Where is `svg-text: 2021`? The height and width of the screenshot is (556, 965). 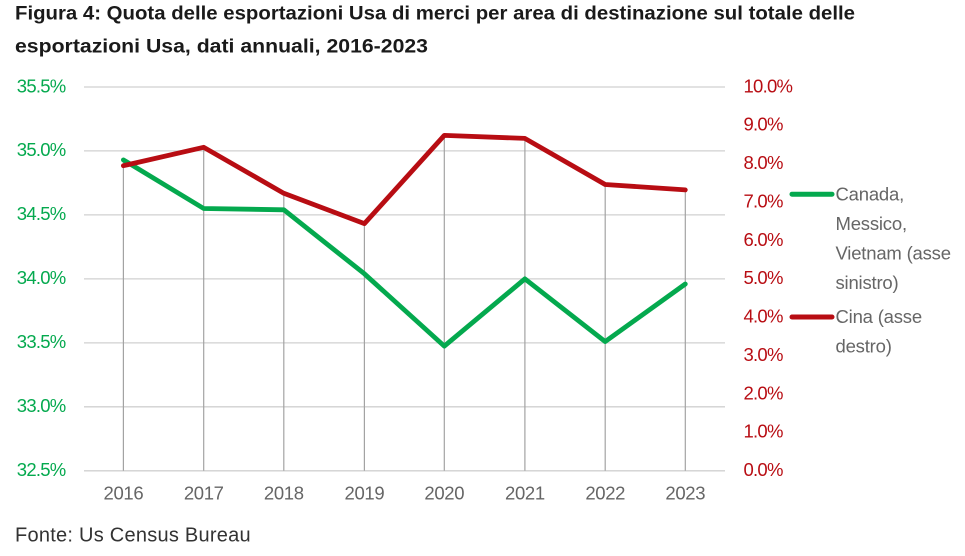
svg-text: 2021 is located at coordinates (525, 493).